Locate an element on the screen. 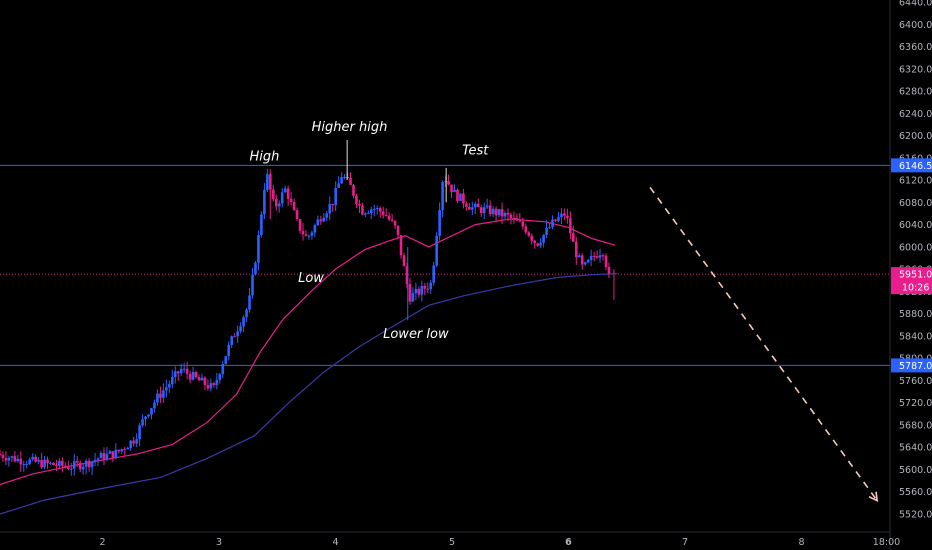 The height and width of the screenshot is (550, 932). annotation-label: Lower low is located at coordinates (416, 334).